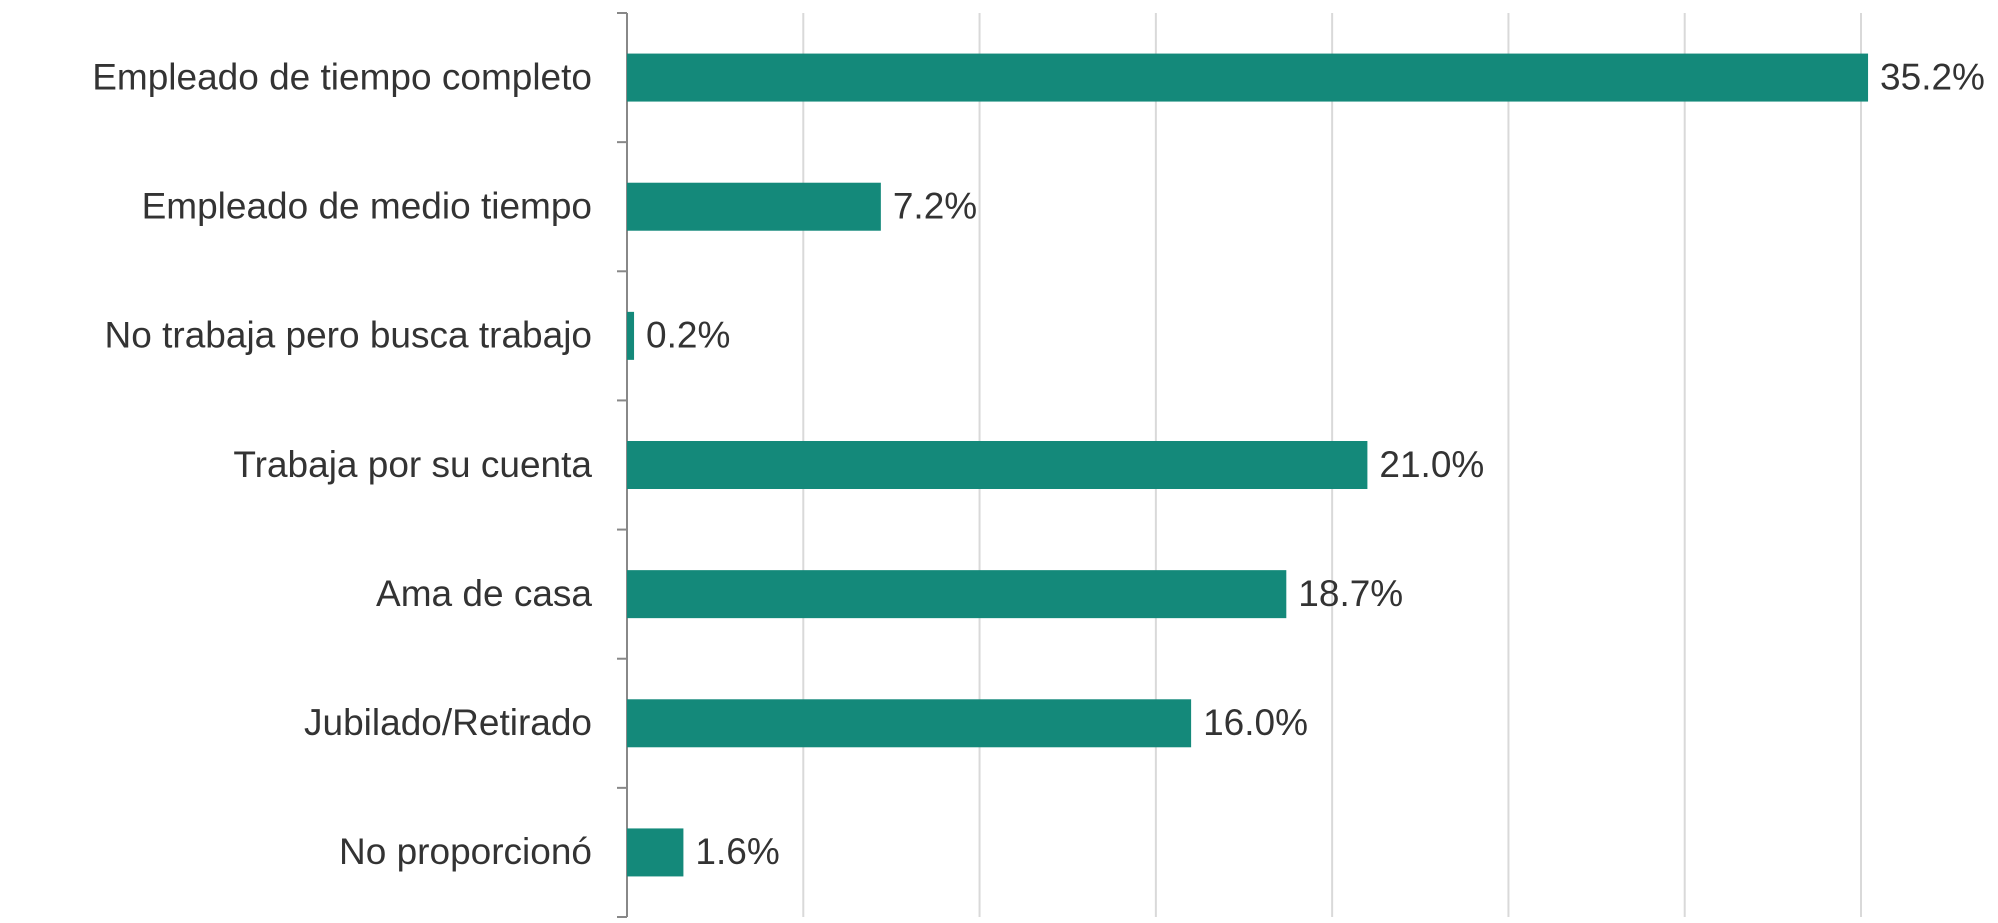 Image resolution: width=1998 pixels, height=923 pixels. What do you see at coordinates (342, 76) in the screenshot?
I see `y-tick-label: Empleado de tiempo completo` at bounding box center [342, 76].